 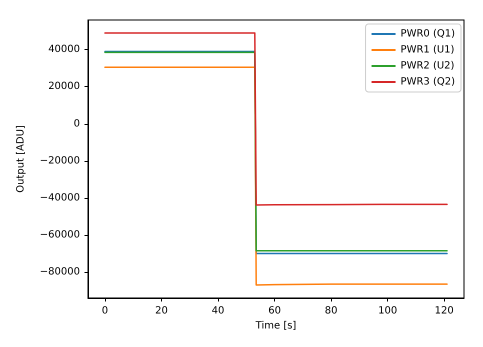 What do you see at coordinates (64, 86) in the screenshot?
I see `y-tick-label: 20000` at bounding box center [64, 86].